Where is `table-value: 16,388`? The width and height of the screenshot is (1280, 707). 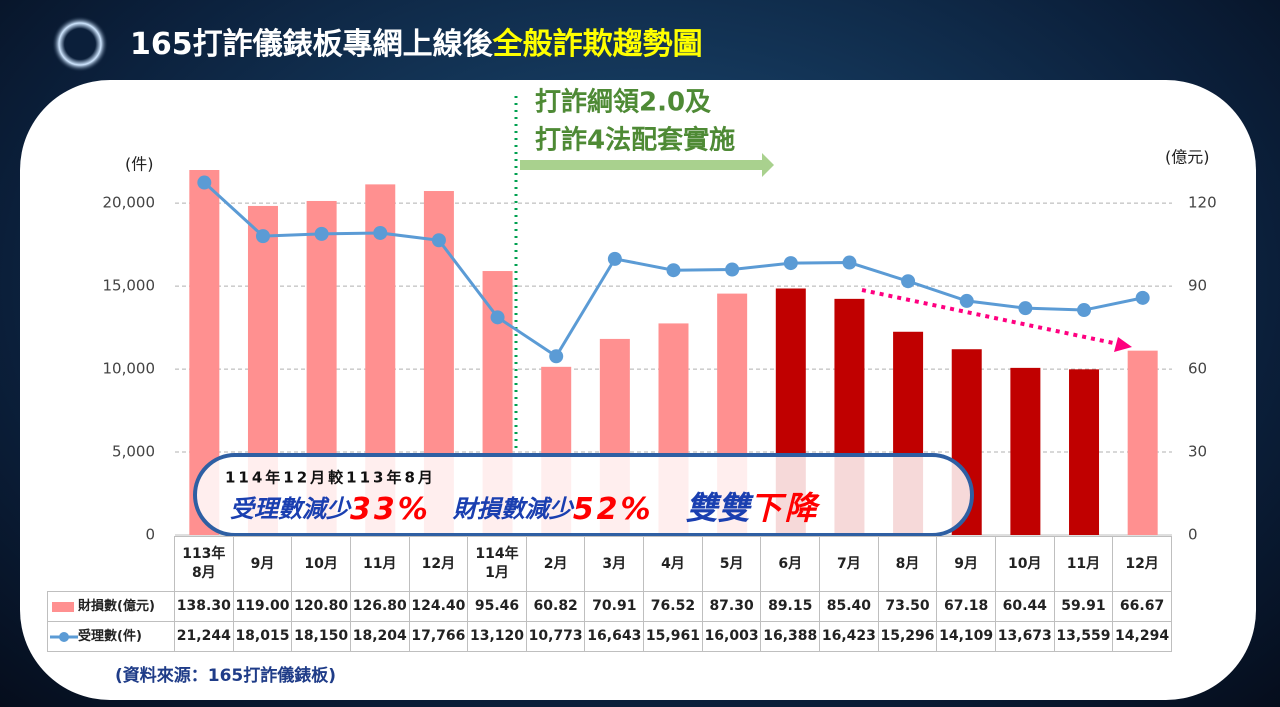 table-value: 16,388 is located at coordinates (790, 636).